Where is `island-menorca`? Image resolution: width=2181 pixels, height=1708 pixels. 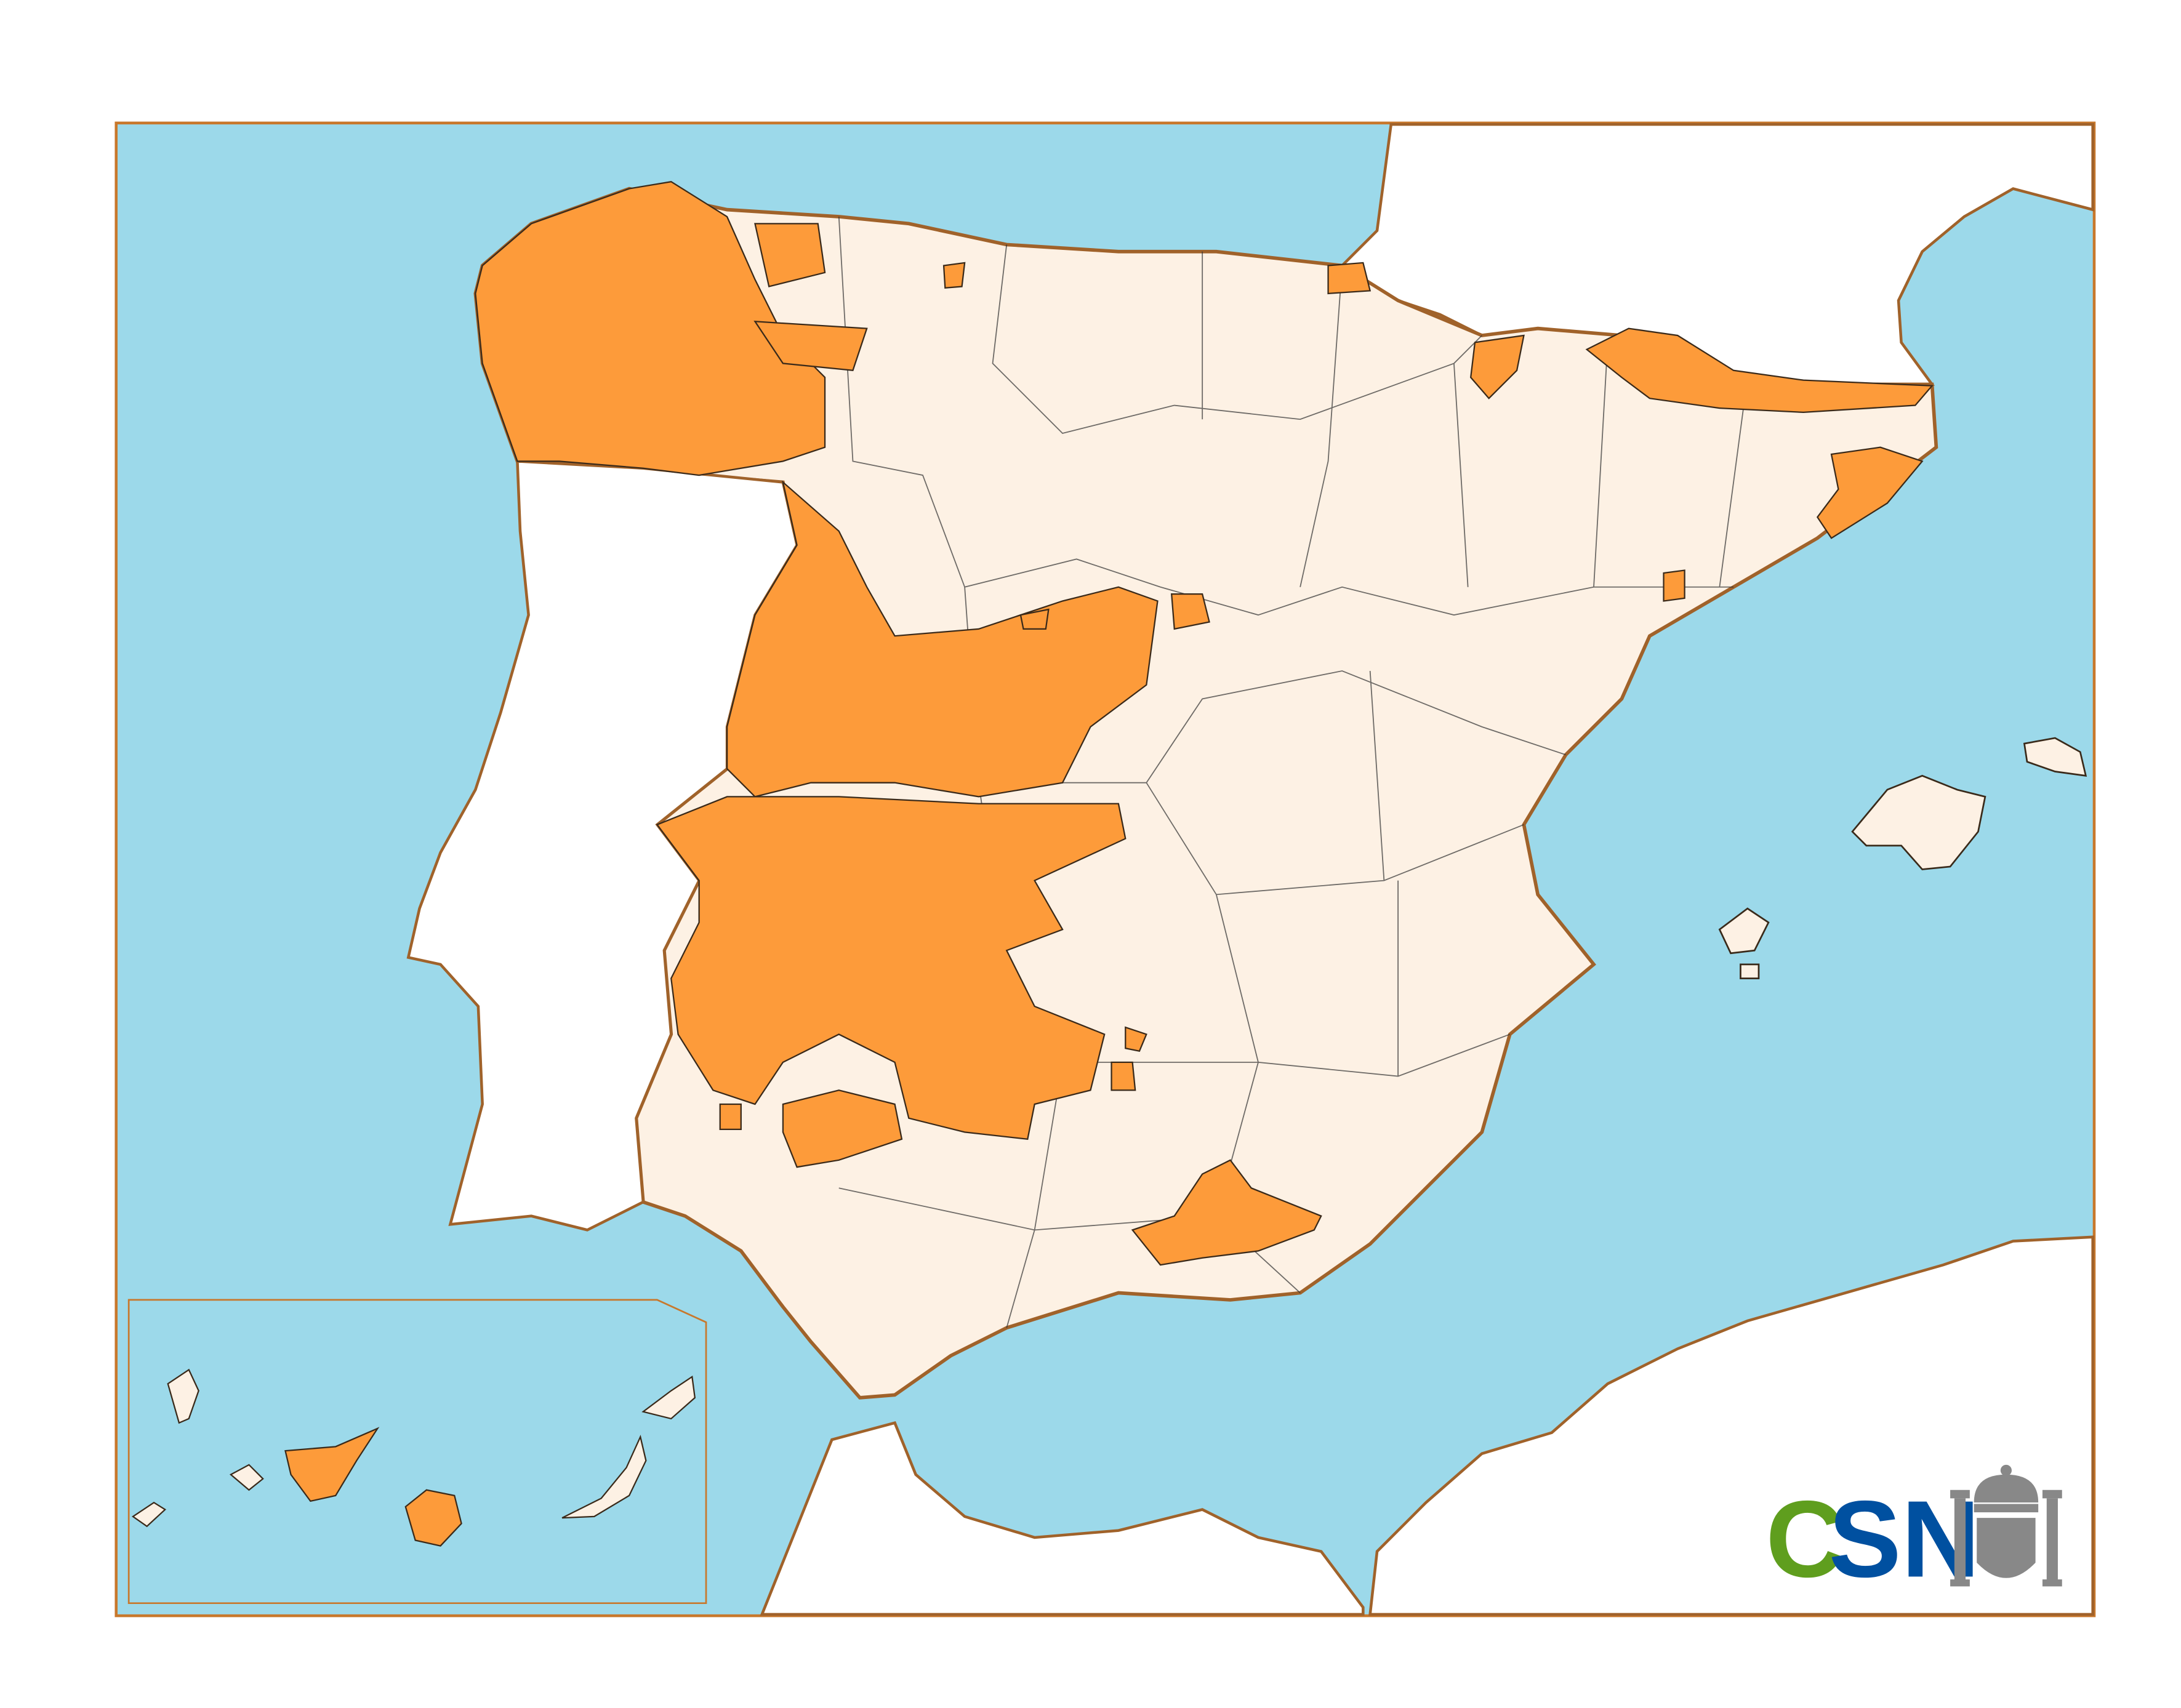 island-menorca is located at coordinates (2055, 757).